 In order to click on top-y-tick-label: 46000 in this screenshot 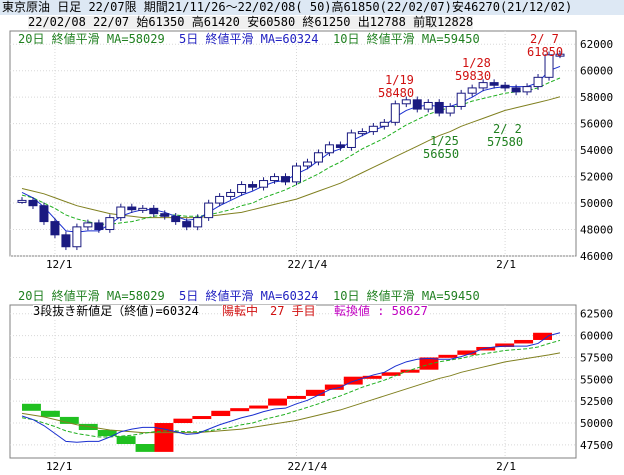, I will do `click(596, 256)`.